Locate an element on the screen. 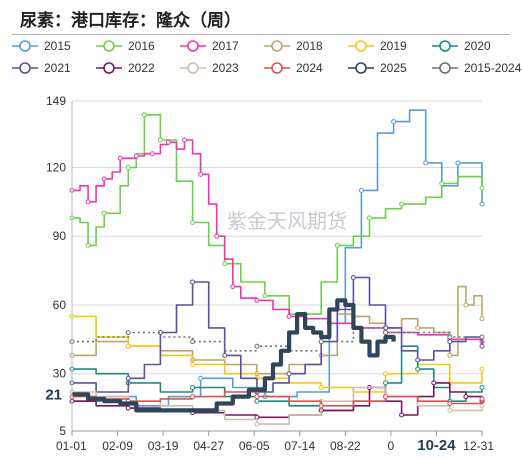  legend-item: 2020 is located at coordinates (461, 46).